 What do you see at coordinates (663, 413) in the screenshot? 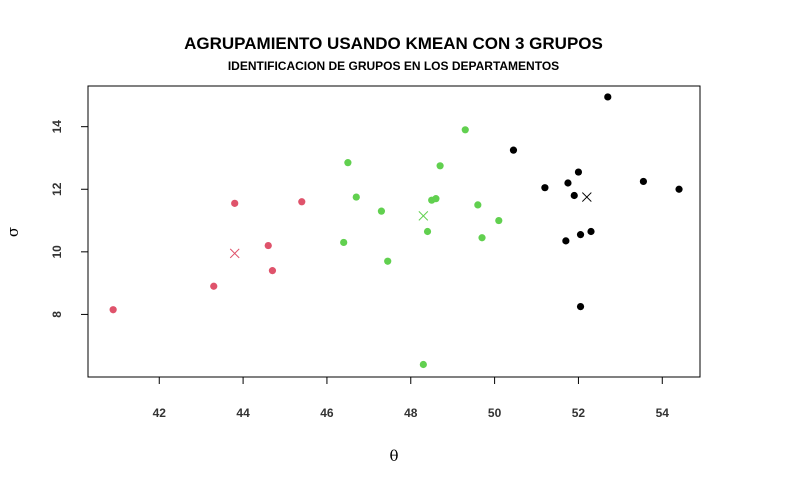
I see `x-tick-label: 54` at bounding box center [663, 413].